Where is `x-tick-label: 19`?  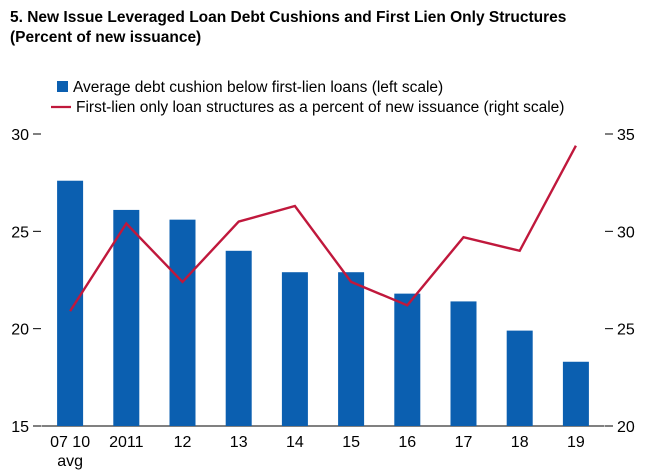
x-tick-label: 19 is located at coordinates (576, 442).